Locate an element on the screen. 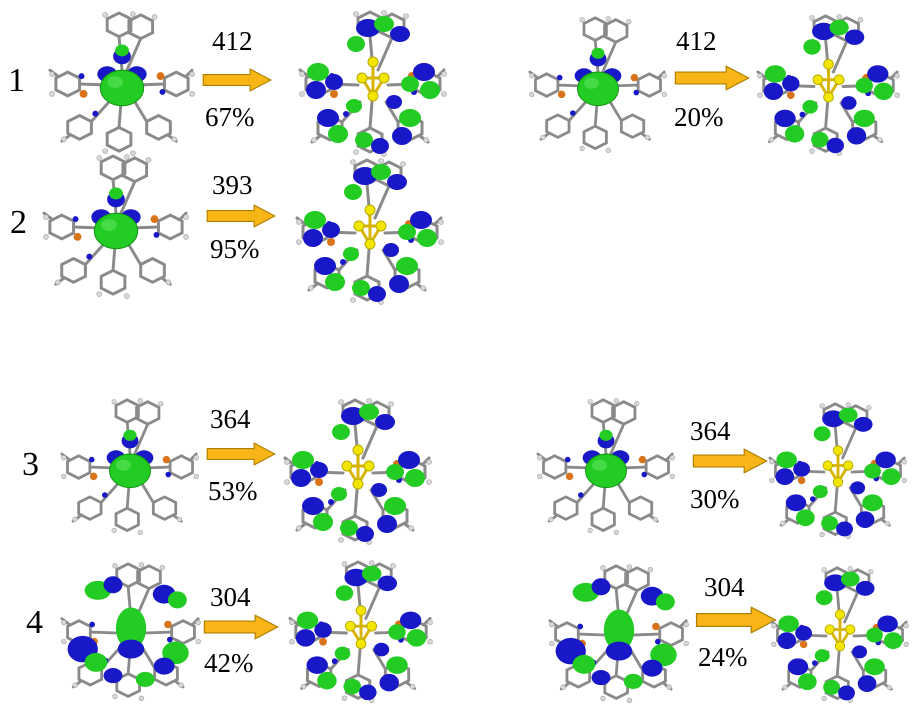 The width and height of the screenshot is (913, 708). row-label-4: 4 is located at coordinates (34, 622).